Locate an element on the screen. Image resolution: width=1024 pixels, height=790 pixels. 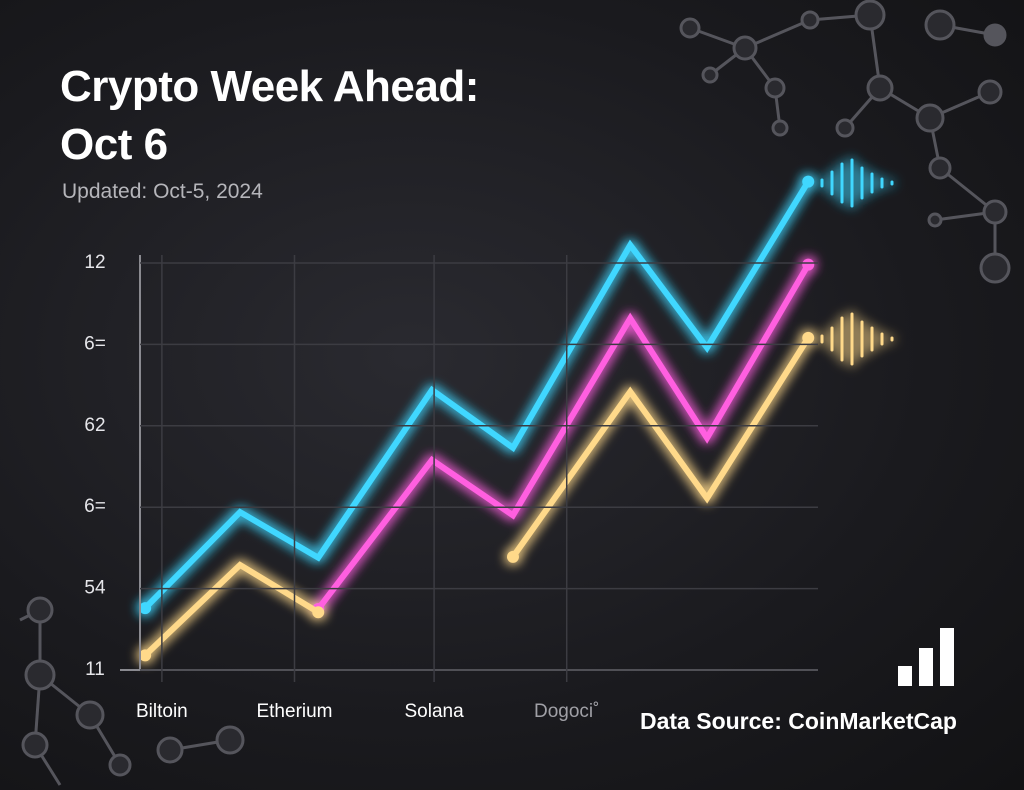
y-tick-label: 54 is located at coordinates (95, 588).